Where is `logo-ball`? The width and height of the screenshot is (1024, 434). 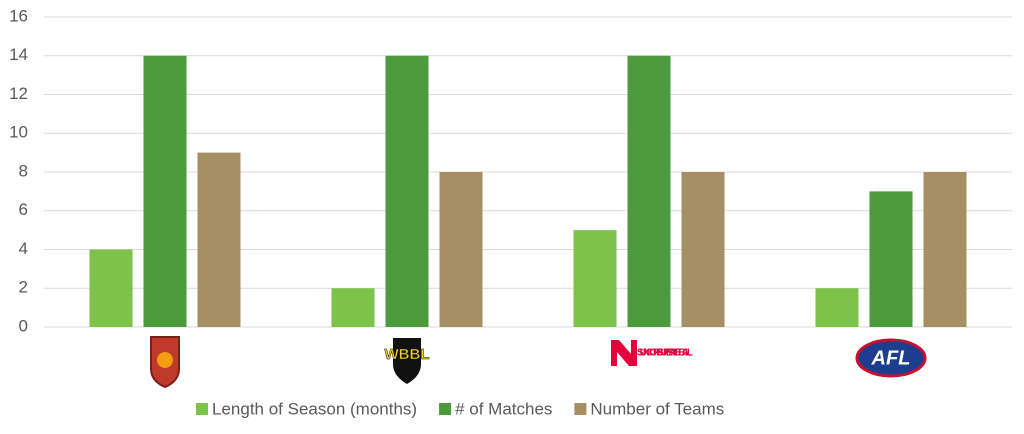
logo-ball is located at coordinates (165, 360).